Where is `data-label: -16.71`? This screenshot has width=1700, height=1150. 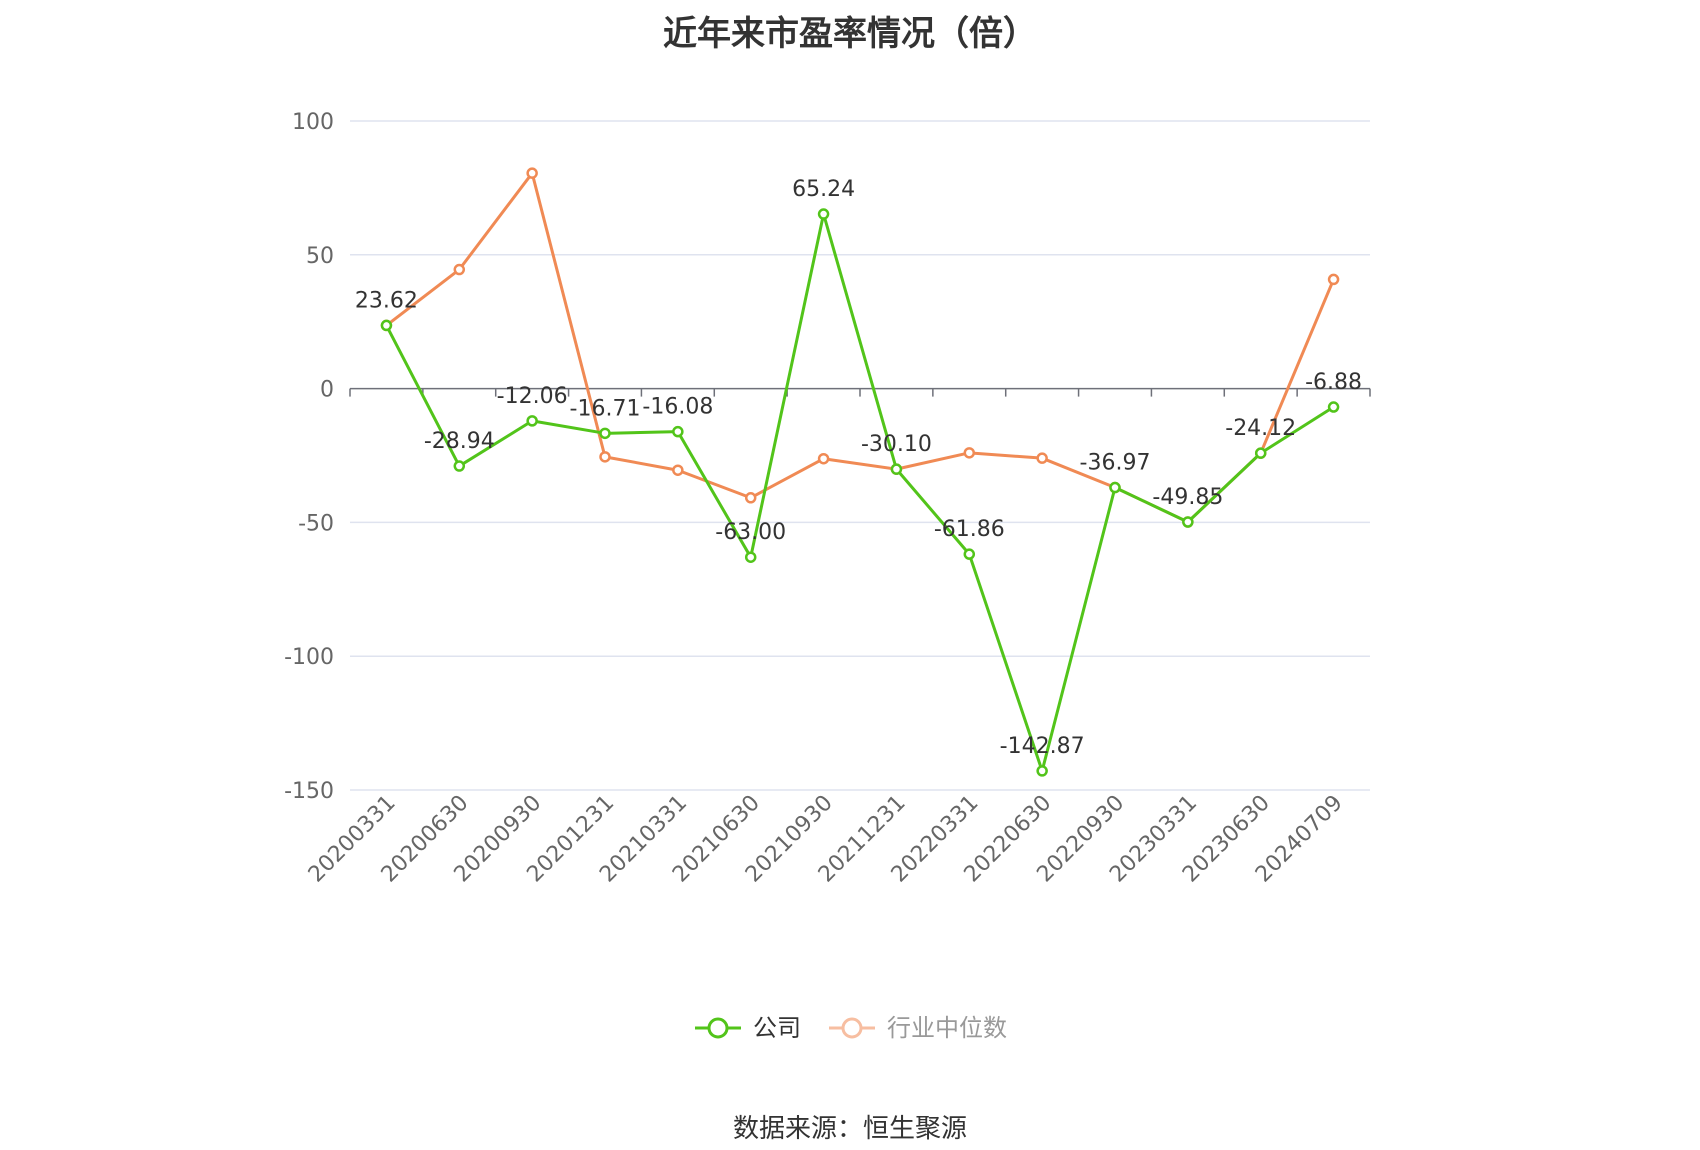
data-label: -16.71 is located at coordinates (605, 408).